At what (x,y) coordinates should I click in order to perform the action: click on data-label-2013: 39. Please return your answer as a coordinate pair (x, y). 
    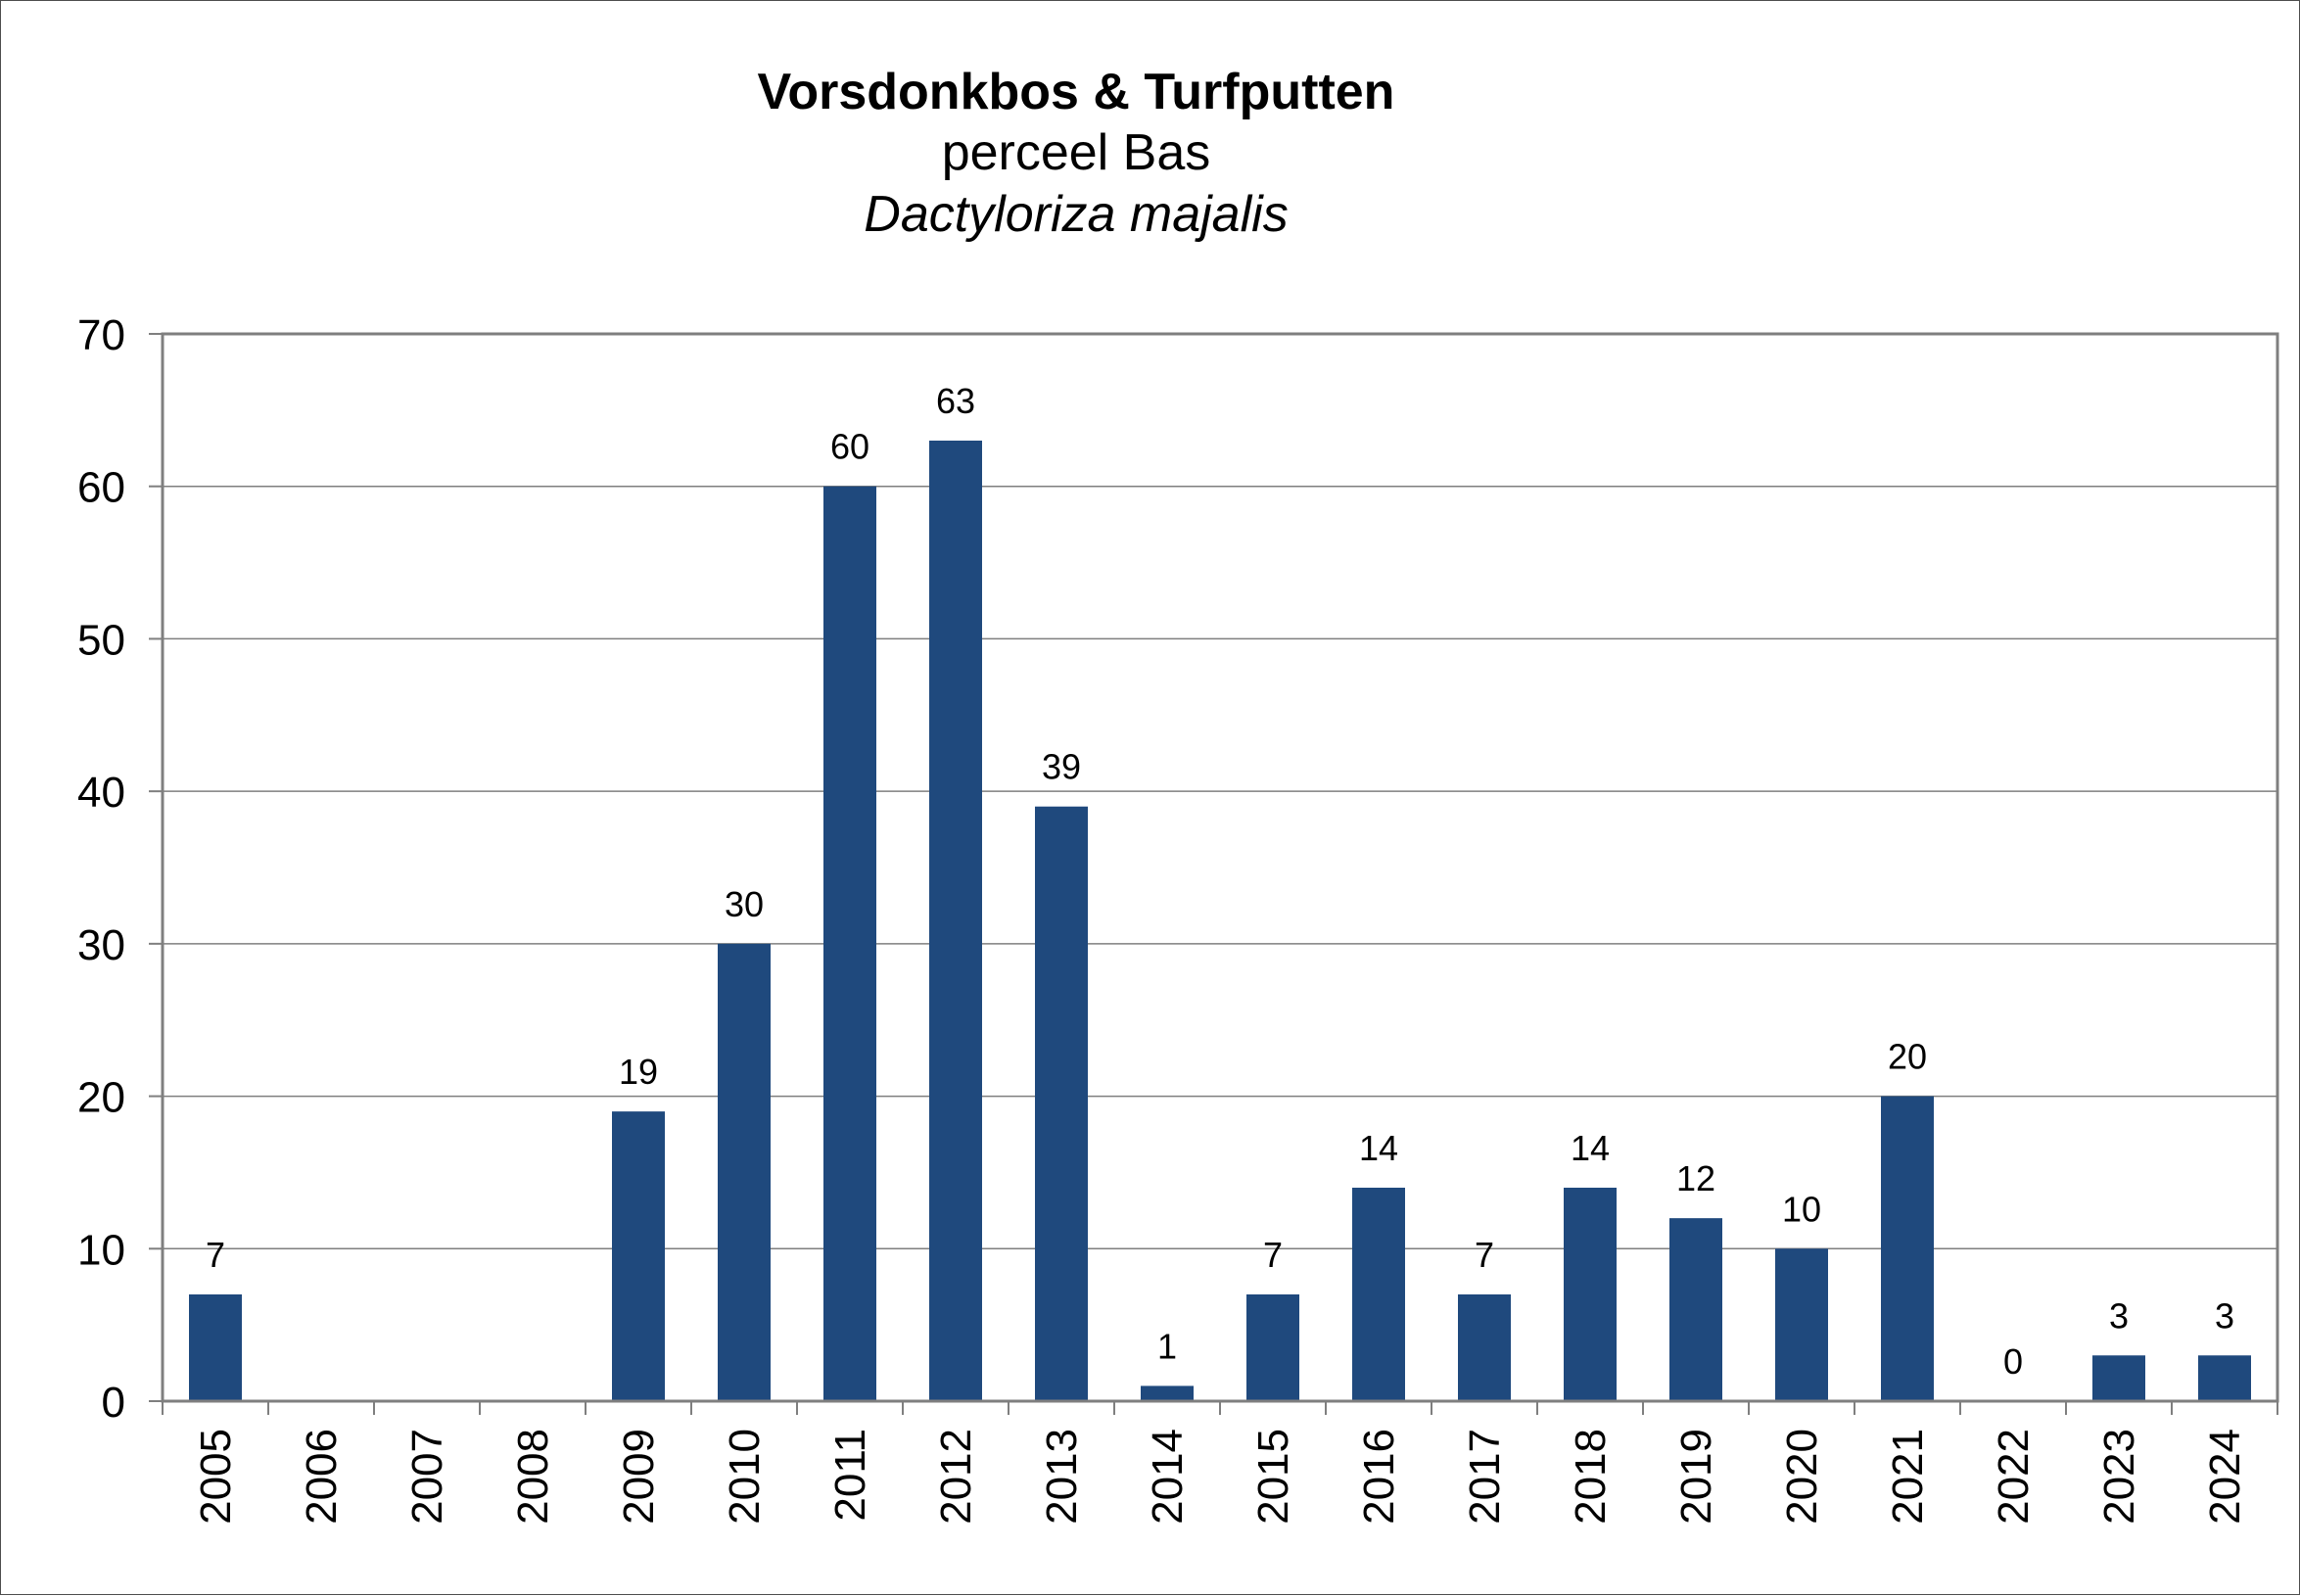
    Looking at the image, I should click on (1061, 767).